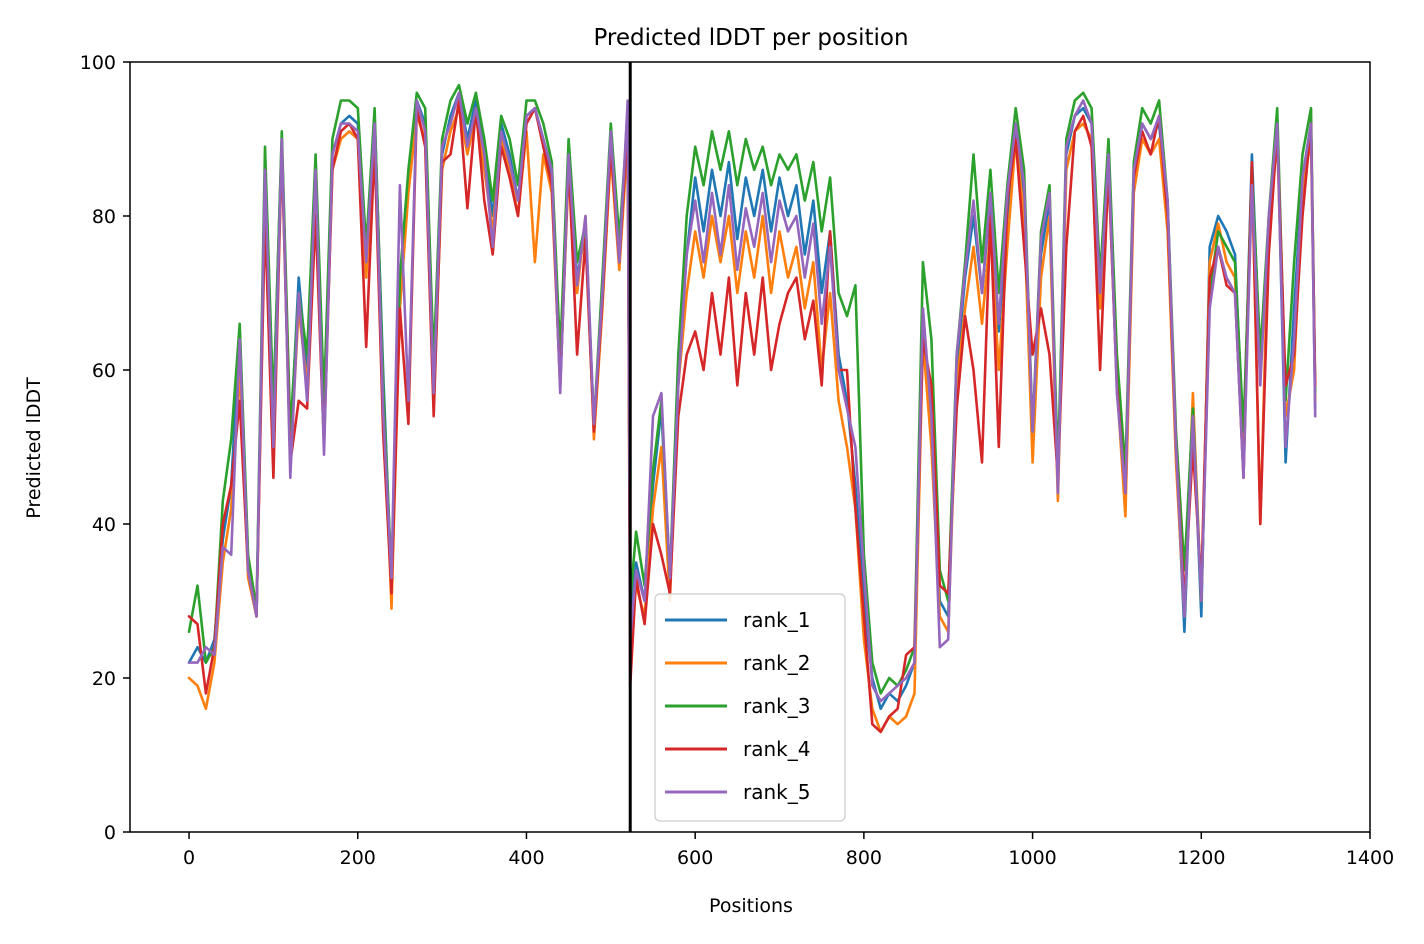 Image resolution: width=1424 pixels, height=944 pixels. What do you see at coordinates (110, 833) in the screenshot?
I see `y-tick-label: 0` at bounding box center [110, 833].